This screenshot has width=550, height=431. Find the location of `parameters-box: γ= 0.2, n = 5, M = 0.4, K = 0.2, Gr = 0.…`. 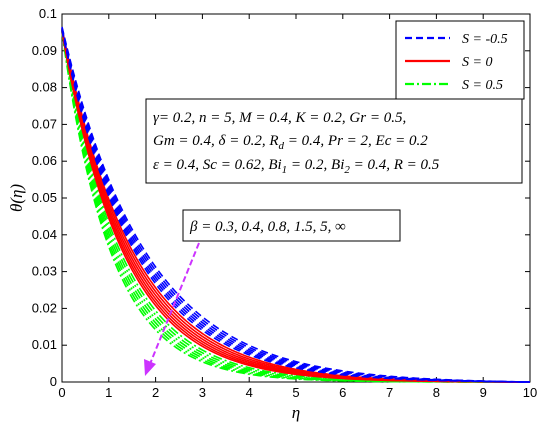

parameters-box: γ= 0.2, n = 5, M = 0.4, K = 0.2, Gr = 0.… is located at coordinates (334, 141).